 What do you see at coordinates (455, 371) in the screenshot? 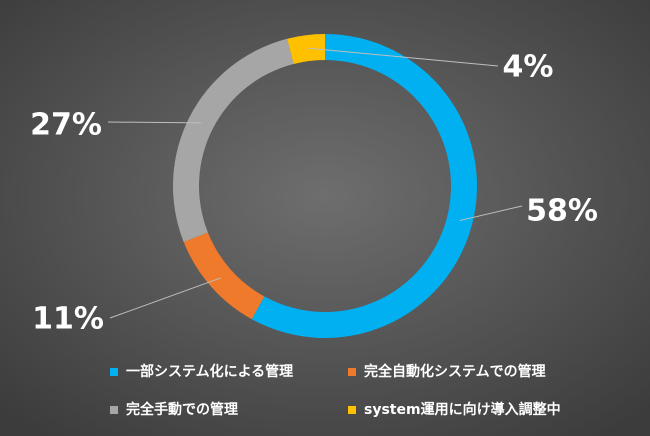
I see `legend-label: 完全自動化システムでの管理` at bounding box center [455, 371].